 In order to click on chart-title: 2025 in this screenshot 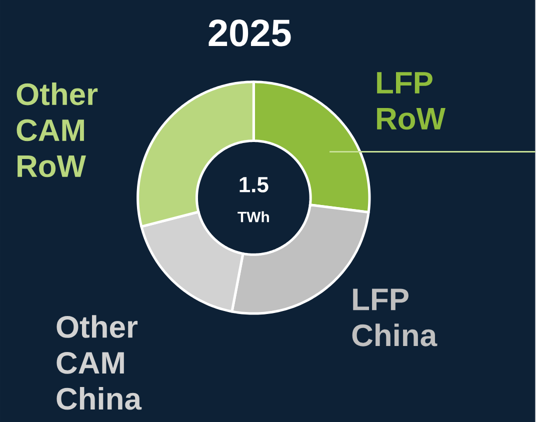, I will do `click(249, 32)`.